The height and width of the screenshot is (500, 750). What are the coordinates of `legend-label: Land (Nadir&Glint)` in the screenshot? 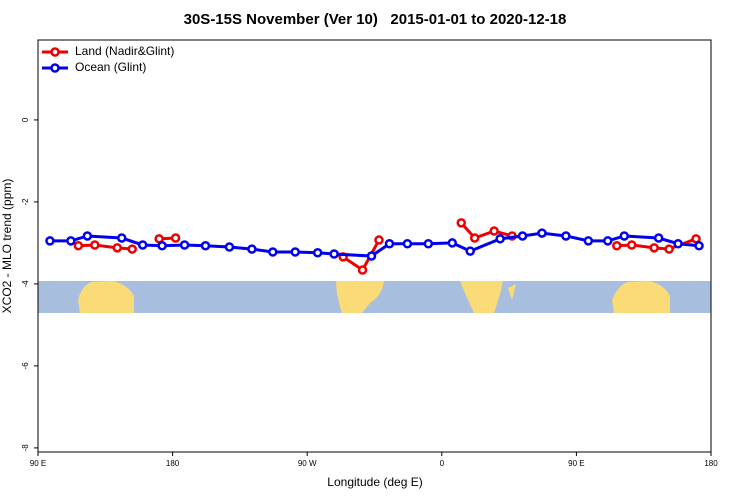 It's located at (124, 51).